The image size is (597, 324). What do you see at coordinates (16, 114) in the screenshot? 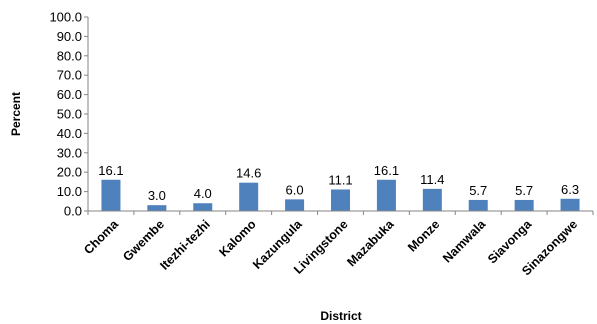
I see `y-axis-title: Percent` at bounding box center [16, 114].